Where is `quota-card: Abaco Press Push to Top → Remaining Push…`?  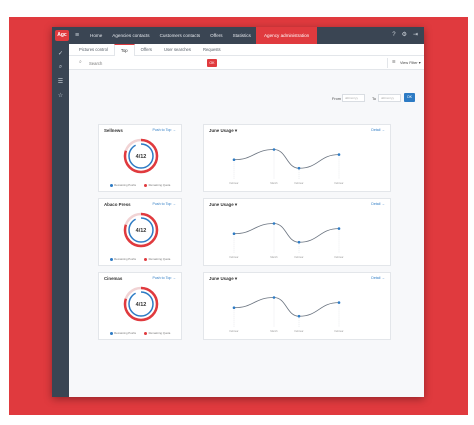 quota-card: Abaco Press Push to Top → Remaining Push… is located at coordinates (140, 232).